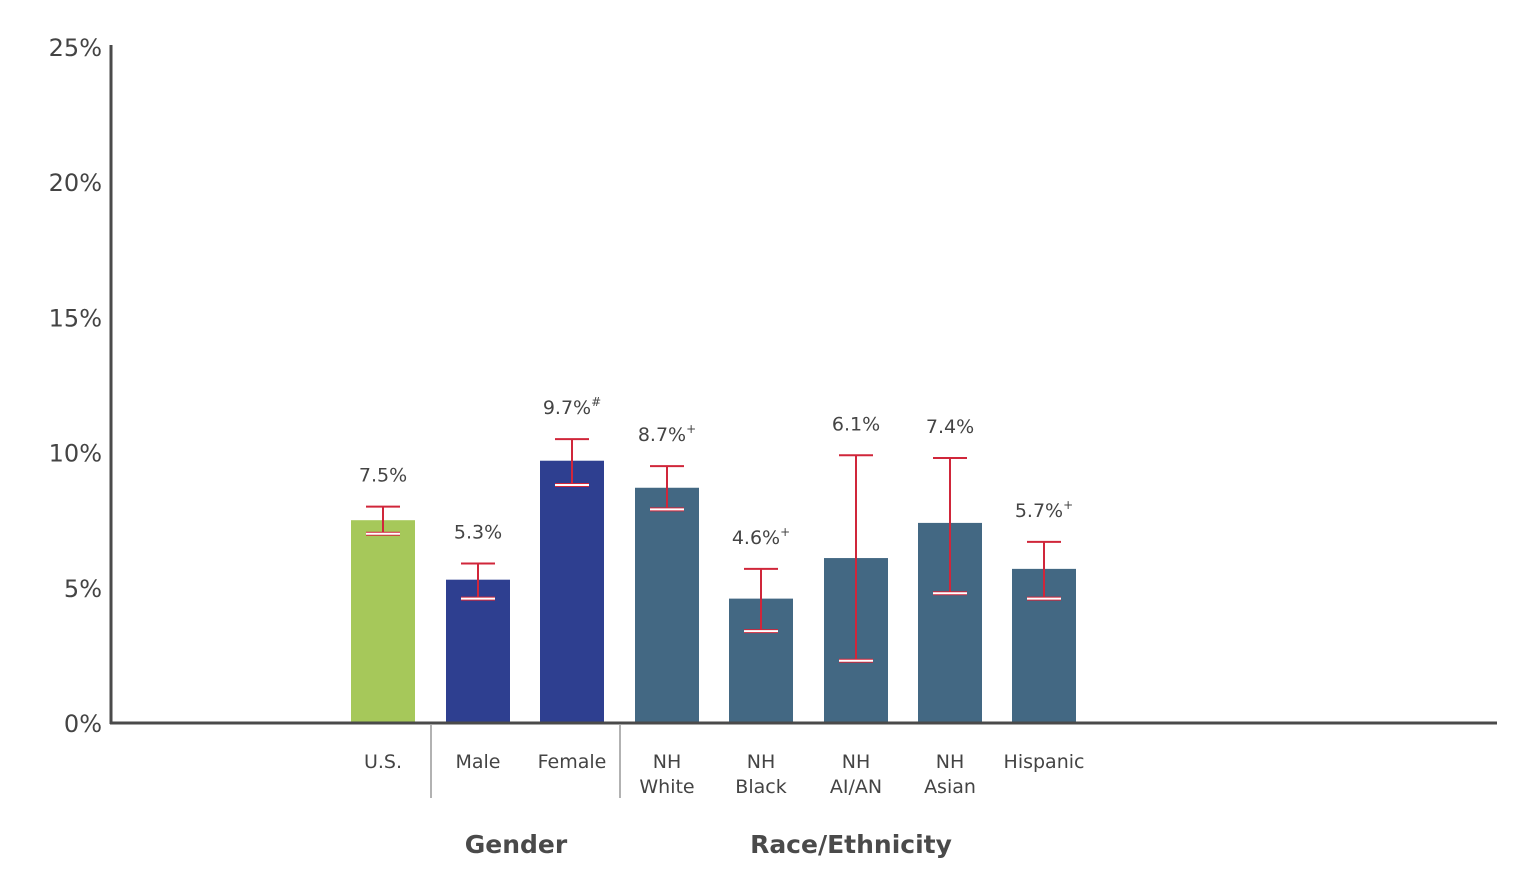 The height and width of the screenshot is (895, 1532). I want to click on category-label: U.S., so click(383, 762).